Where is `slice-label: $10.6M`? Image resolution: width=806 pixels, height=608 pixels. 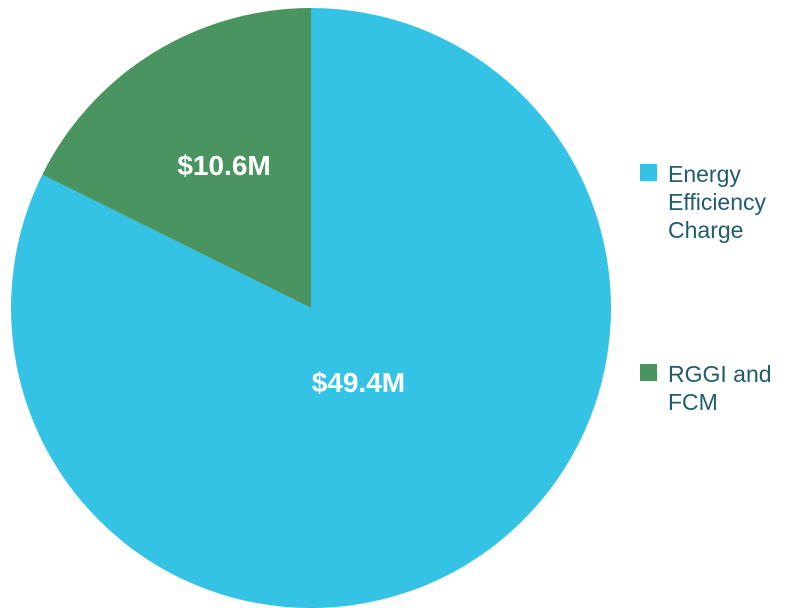 slice-label: $10.6M is located at coordinates (223, 165).